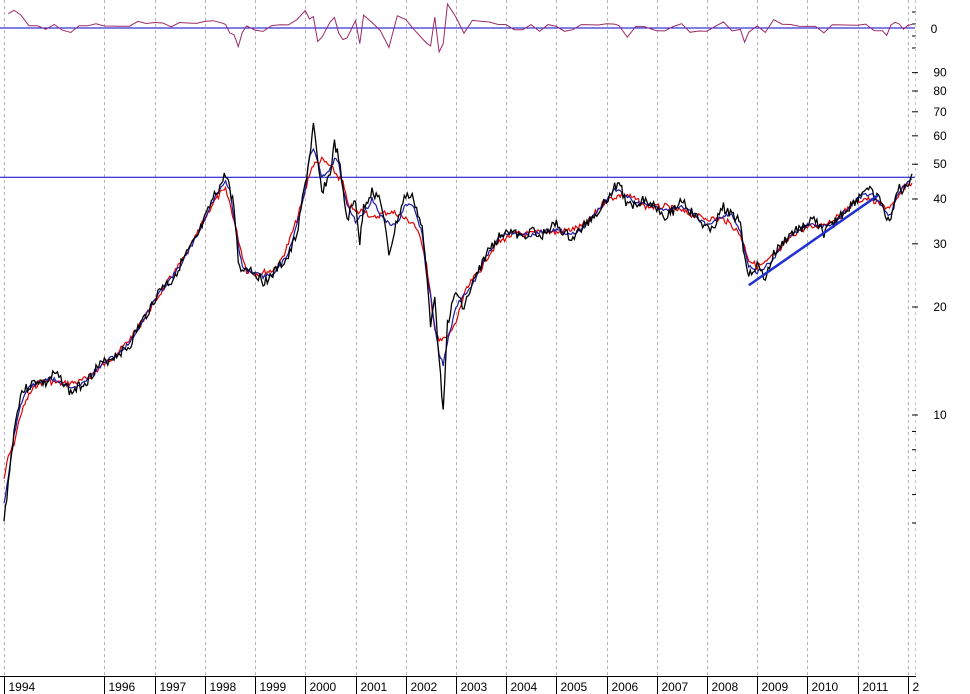  What do you see at coordinates (323, 687) in the screenshot?
I see `x-tick-label: 2000` at bounding box center [323, 687].